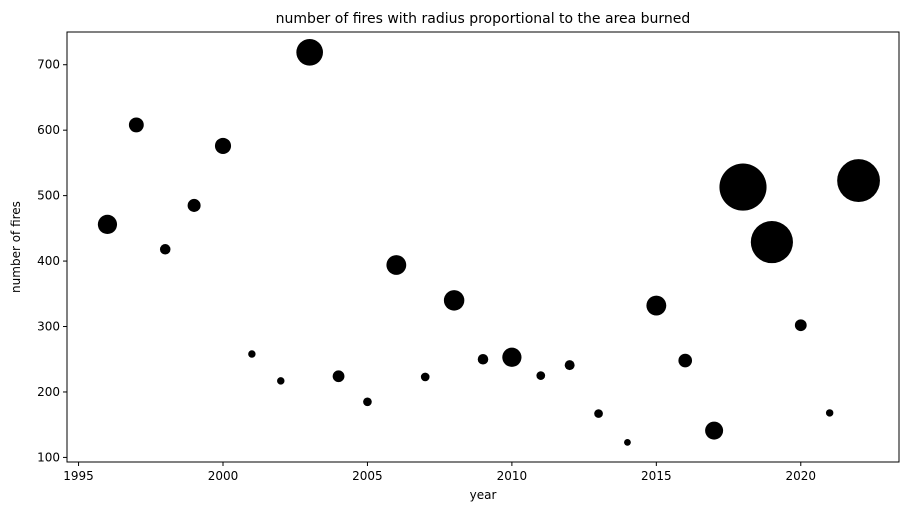 The width and height of the screenshot is (911, 511). I want to click on x-tick-label: 2010, so click(512, 476).